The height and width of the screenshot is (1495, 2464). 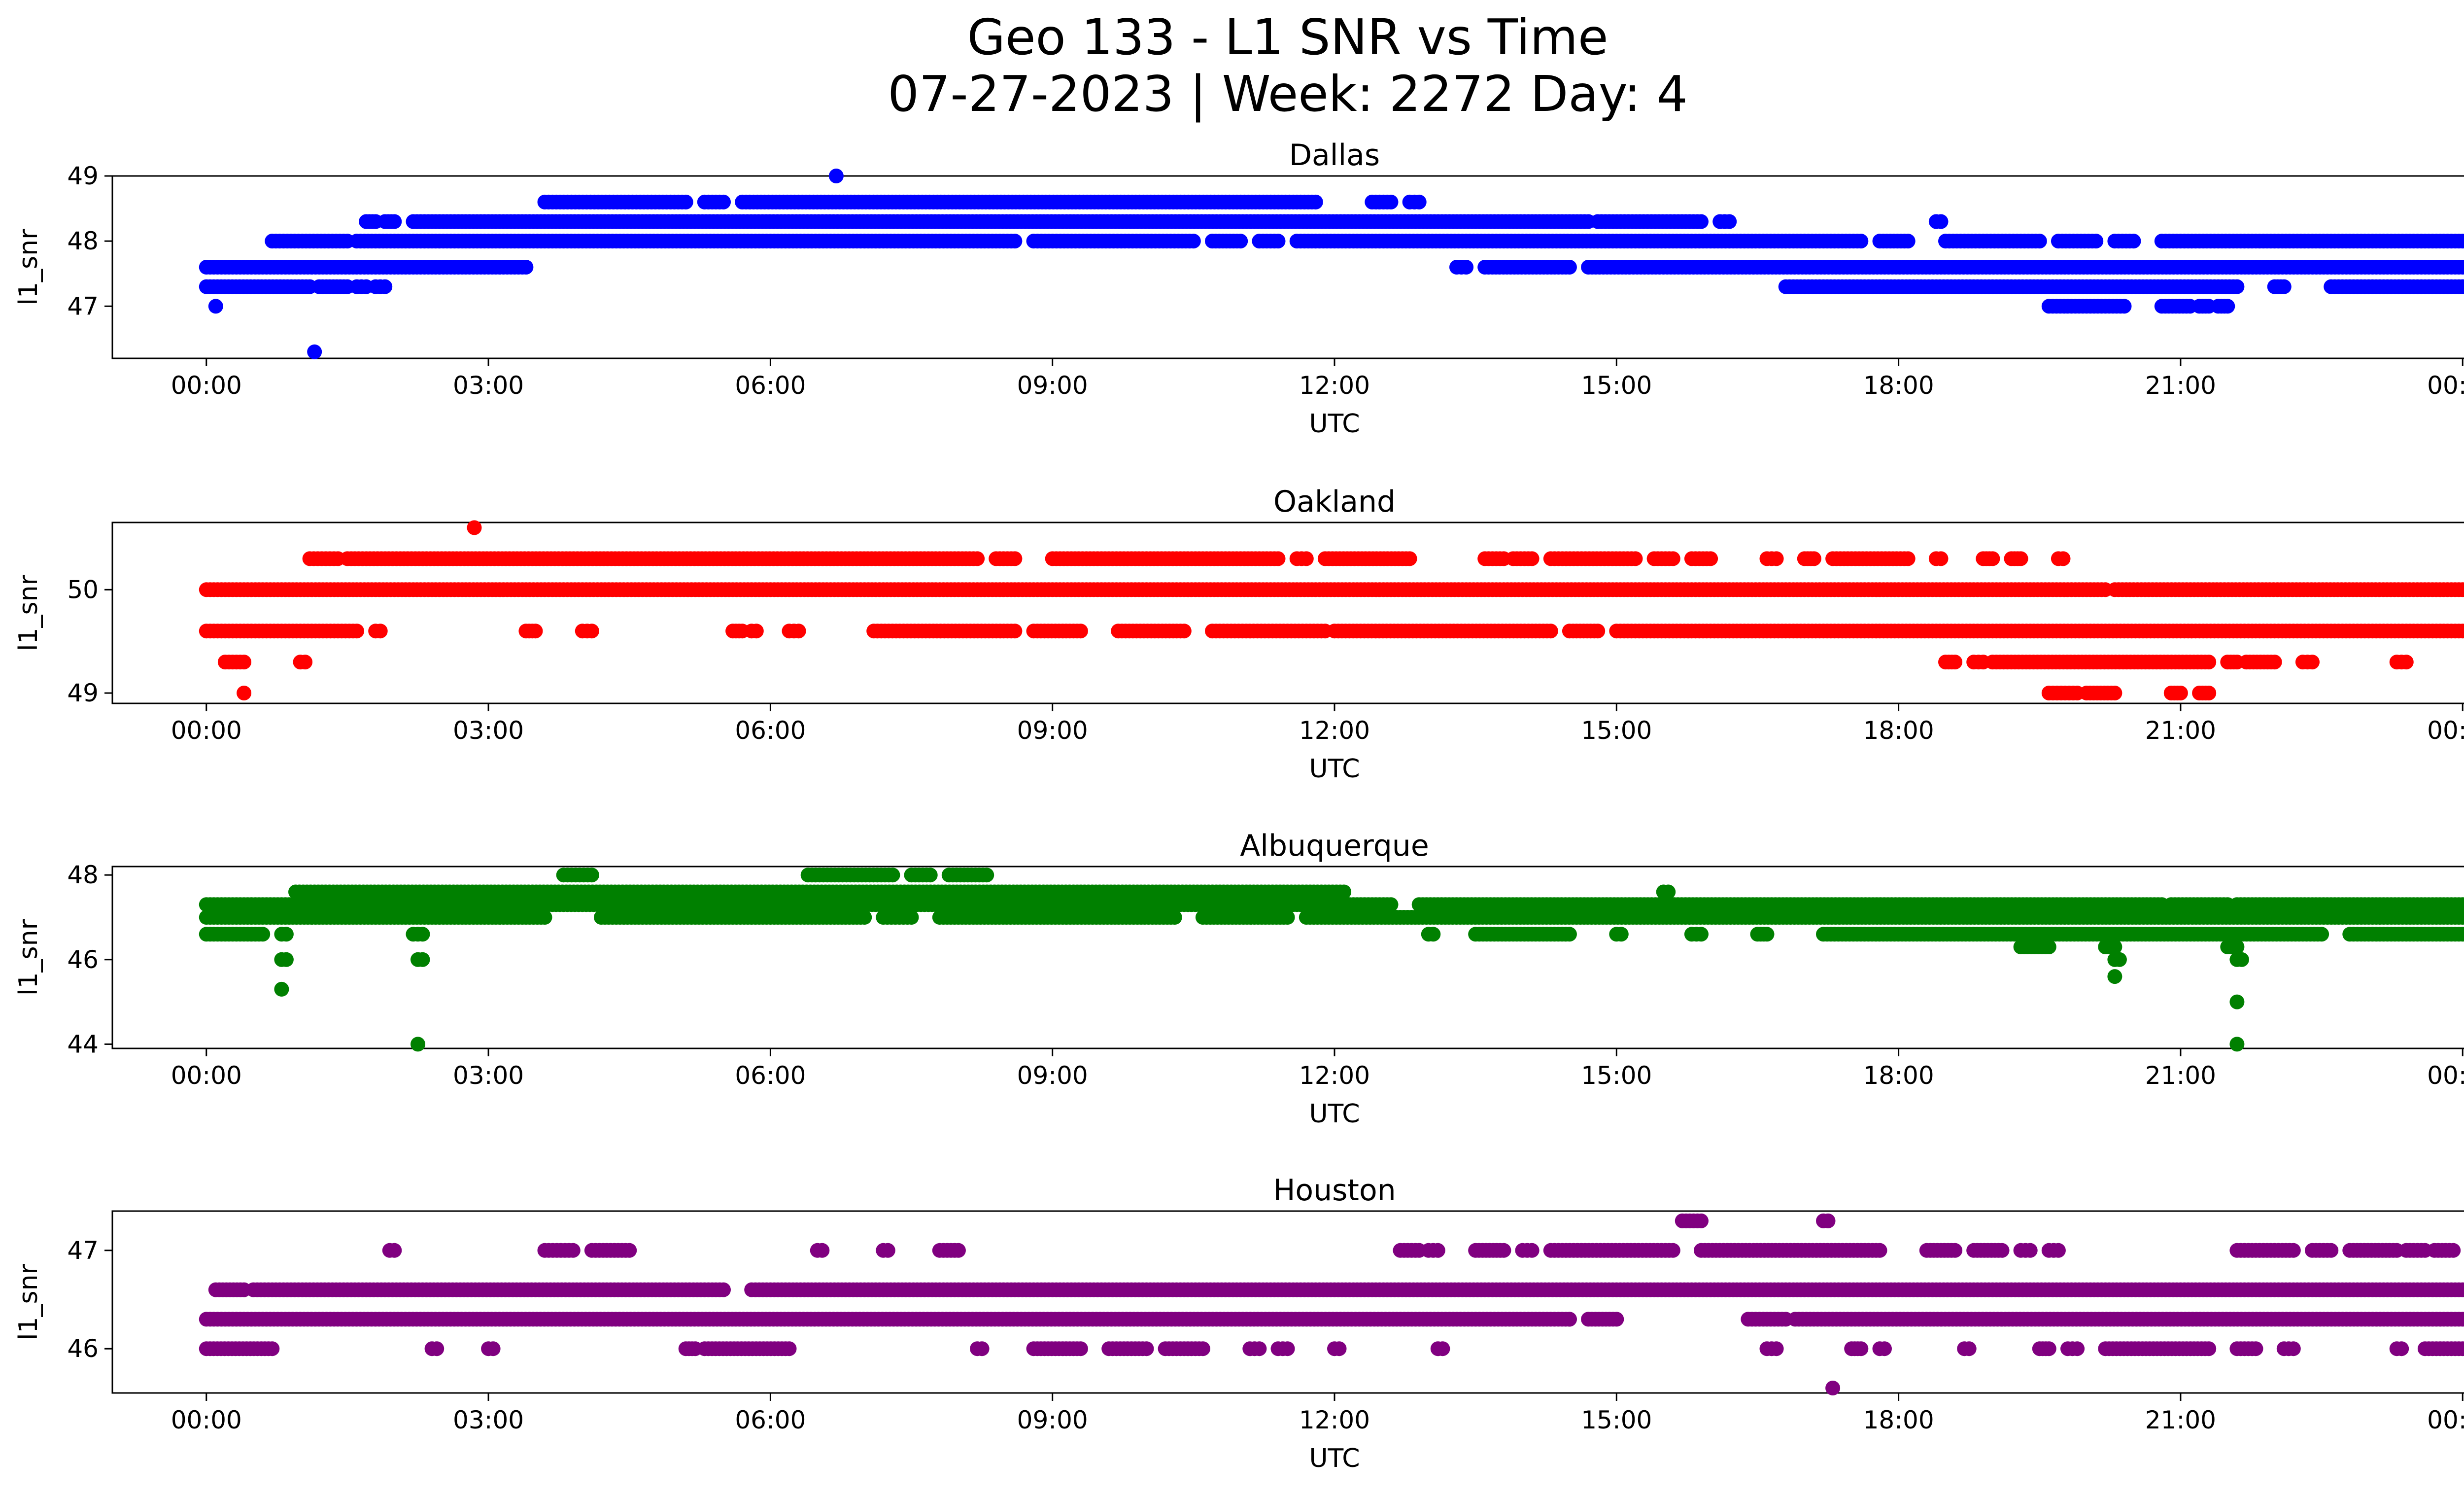 I want to click on y-axis-label: l1_snr, so click(x=28, y=612).